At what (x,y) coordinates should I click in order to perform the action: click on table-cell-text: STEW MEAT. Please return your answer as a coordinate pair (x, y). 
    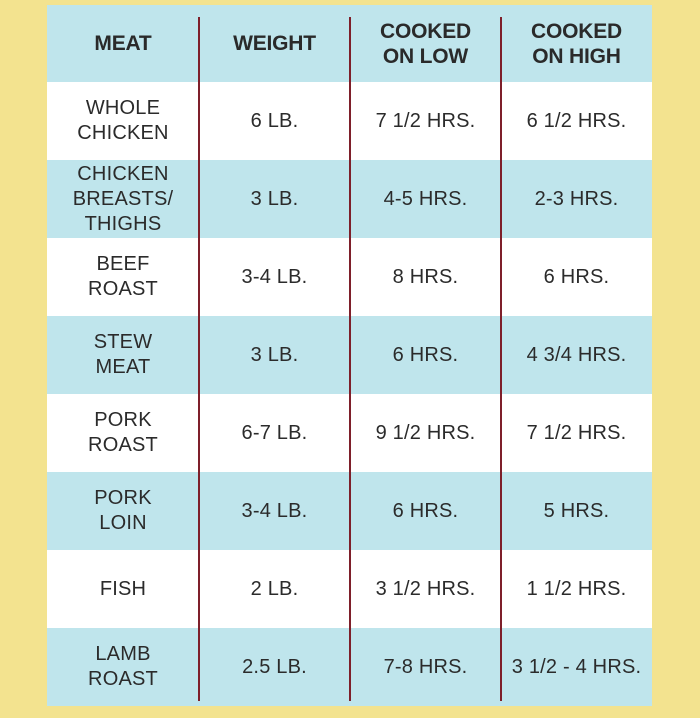
    Looking at the image, I should click on (123, 354).